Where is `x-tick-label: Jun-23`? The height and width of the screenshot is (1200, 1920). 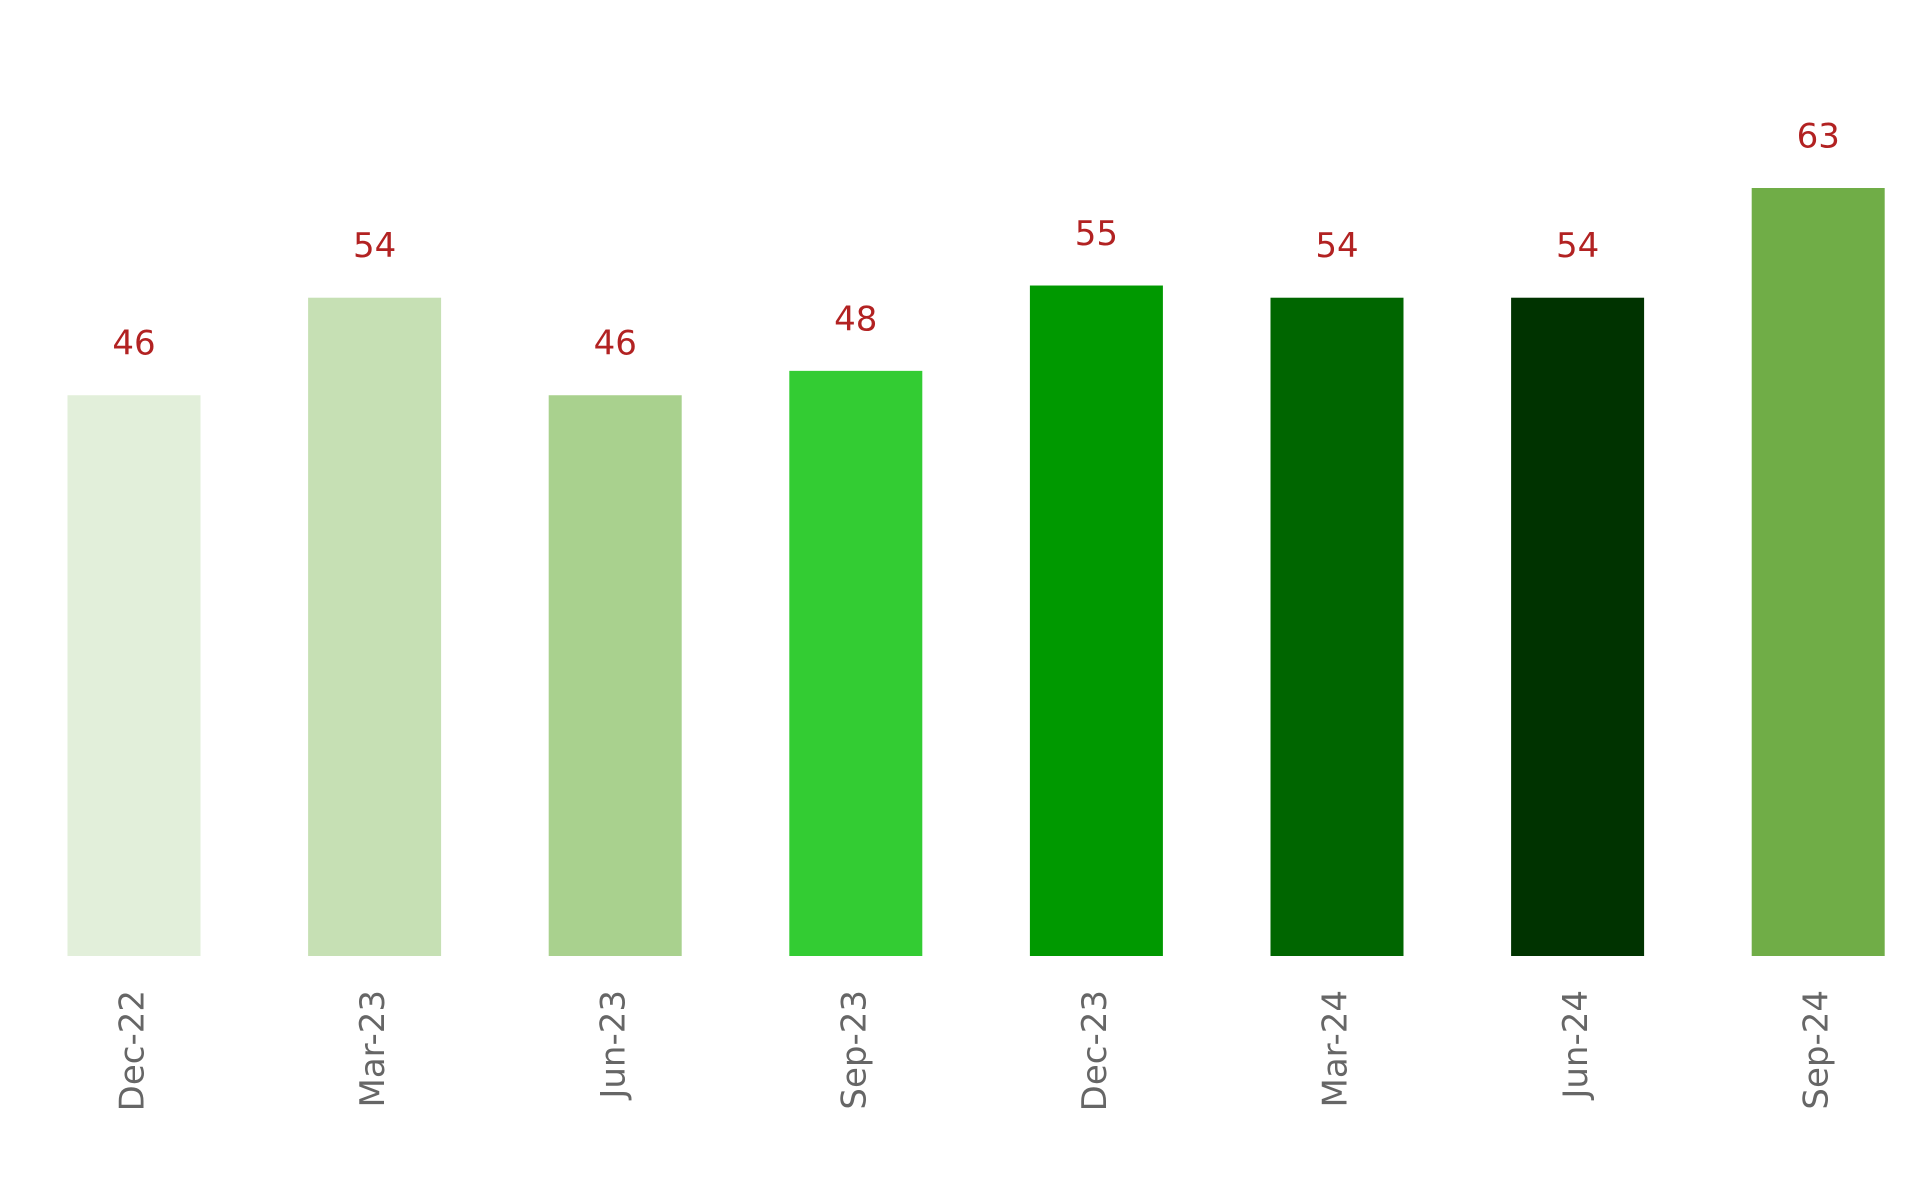 x-tick-label: Jun-23 is located at coordinates (614, 1045).